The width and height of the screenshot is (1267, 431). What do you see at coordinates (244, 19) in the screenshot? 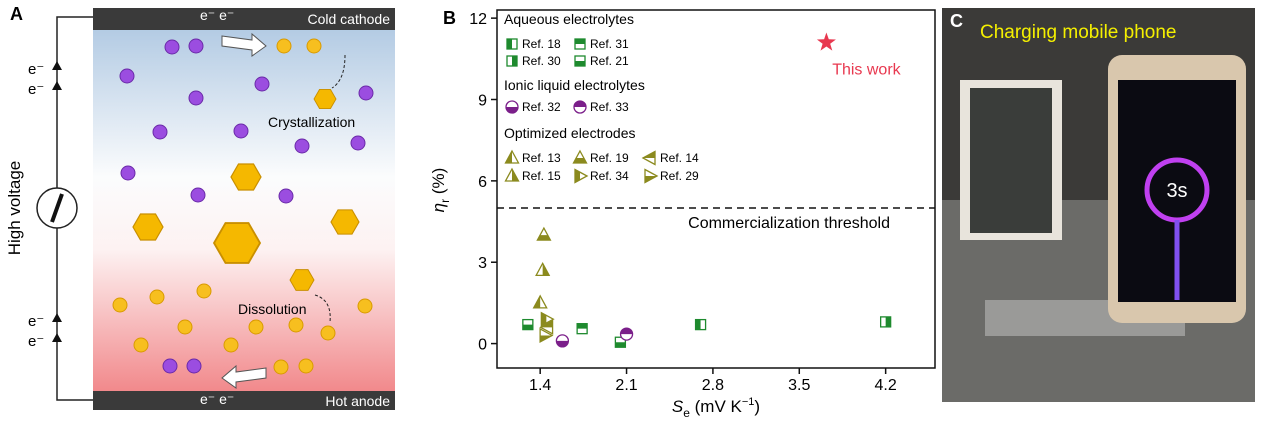
I see `cathode-bar` at bounding box center [244, 19].